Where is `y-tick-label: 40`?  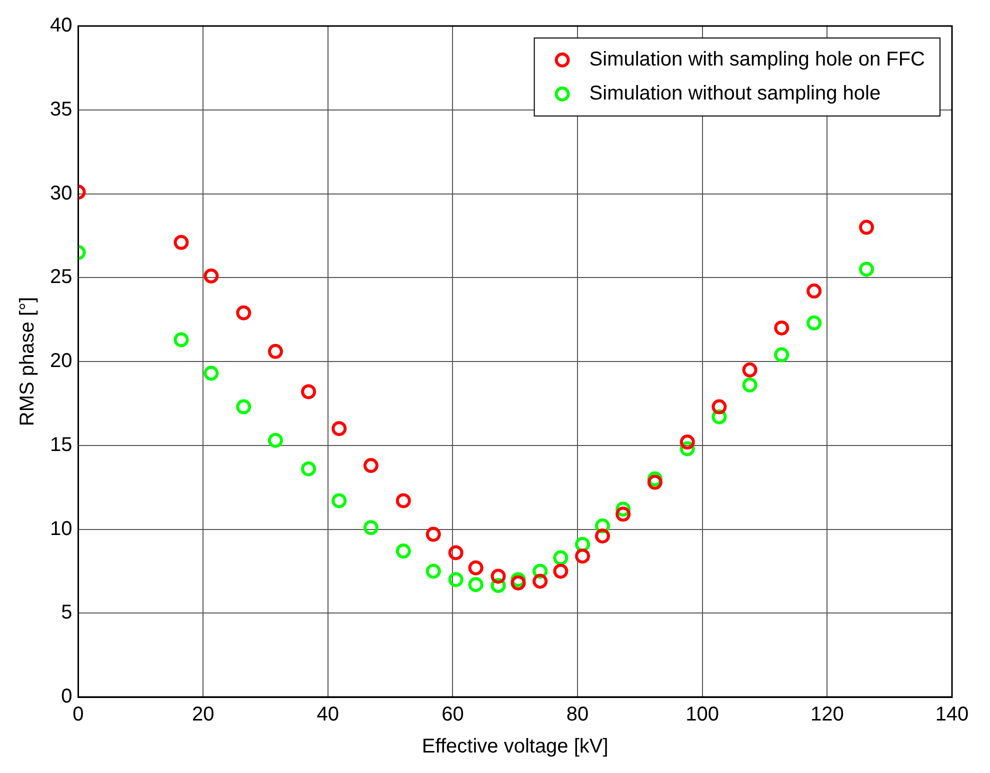 y-tick-label: 40 is located at coordinates (61, 25).